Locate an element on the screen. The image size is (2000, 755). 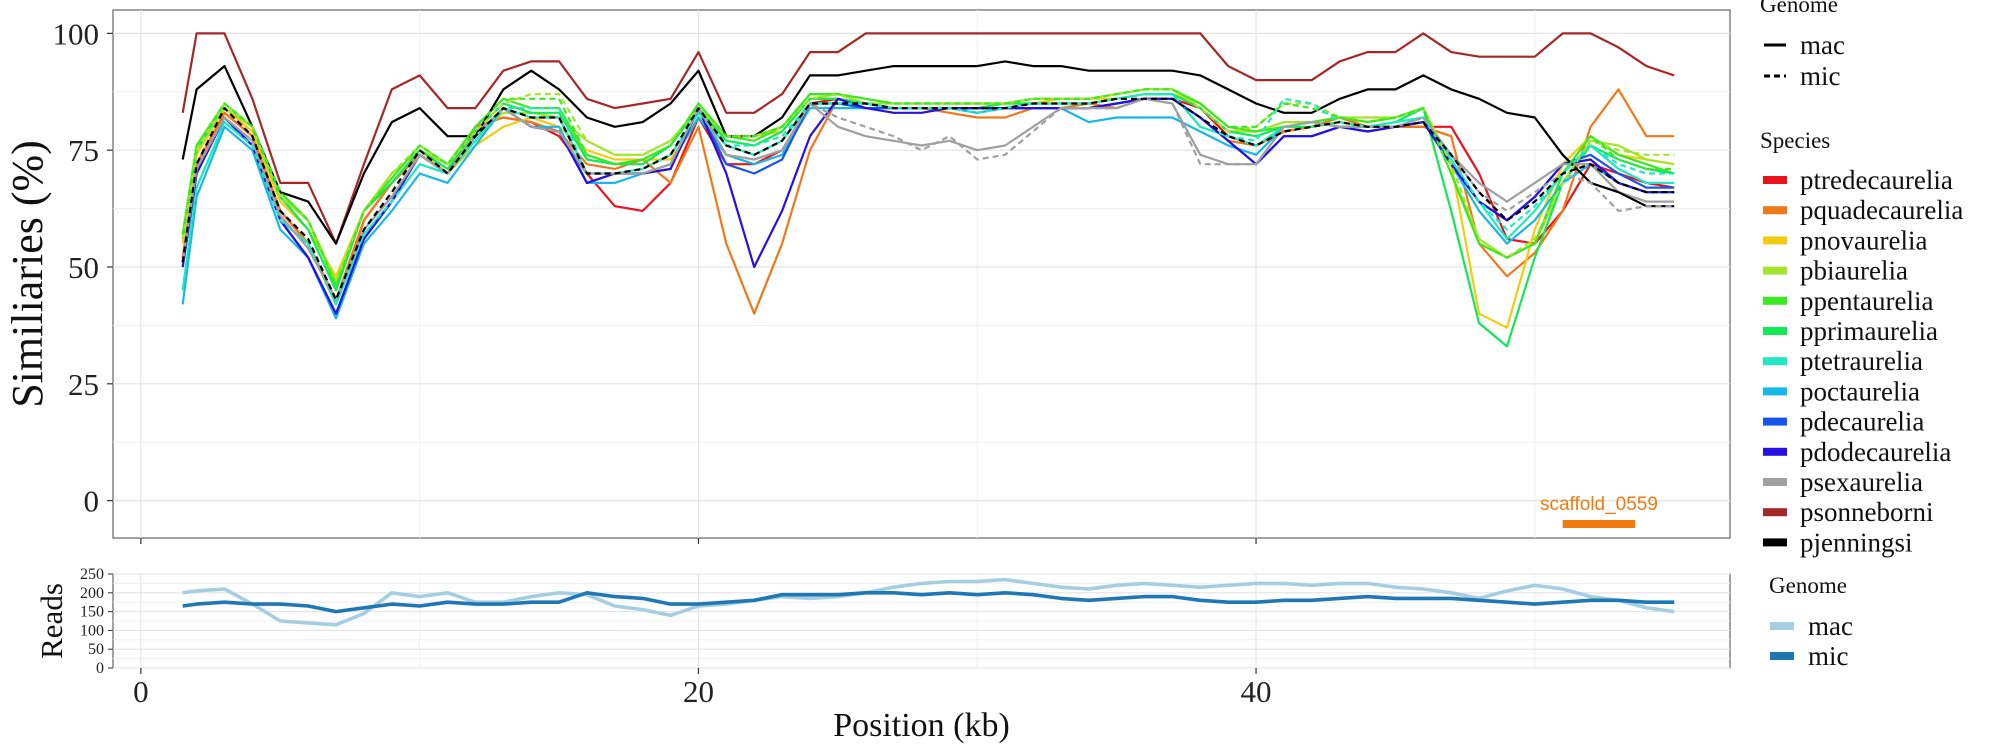
legend-label-pdodecaurelia: pdodecaurelia is located at coordinates (1875, 452).